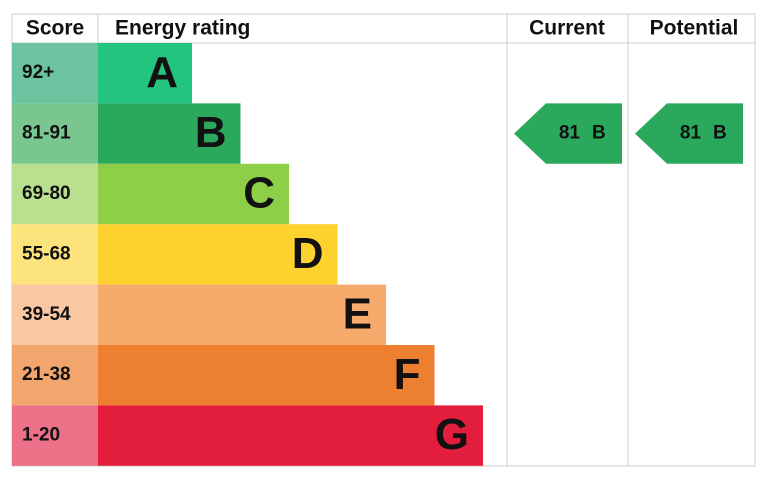  I want to click on band-letter: A, so click(162, 72).